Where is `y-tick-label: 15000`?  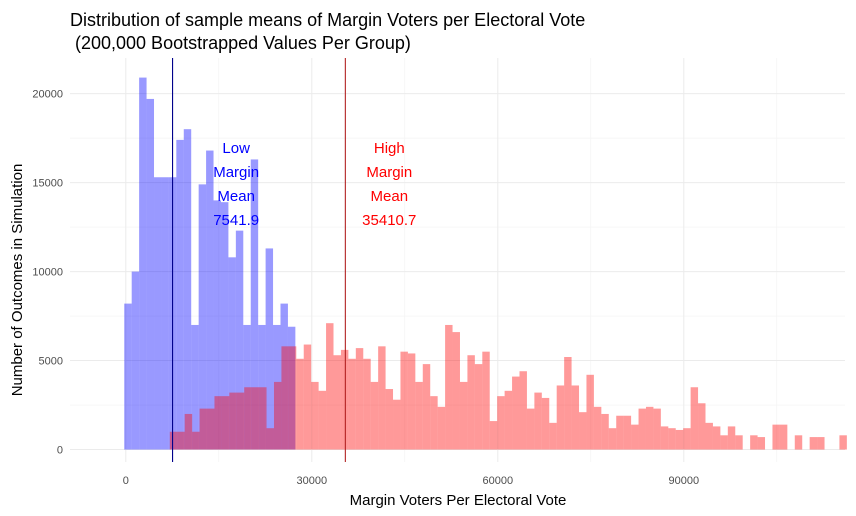 y-tick-label: 15000 is located at coordinates (47, 184).